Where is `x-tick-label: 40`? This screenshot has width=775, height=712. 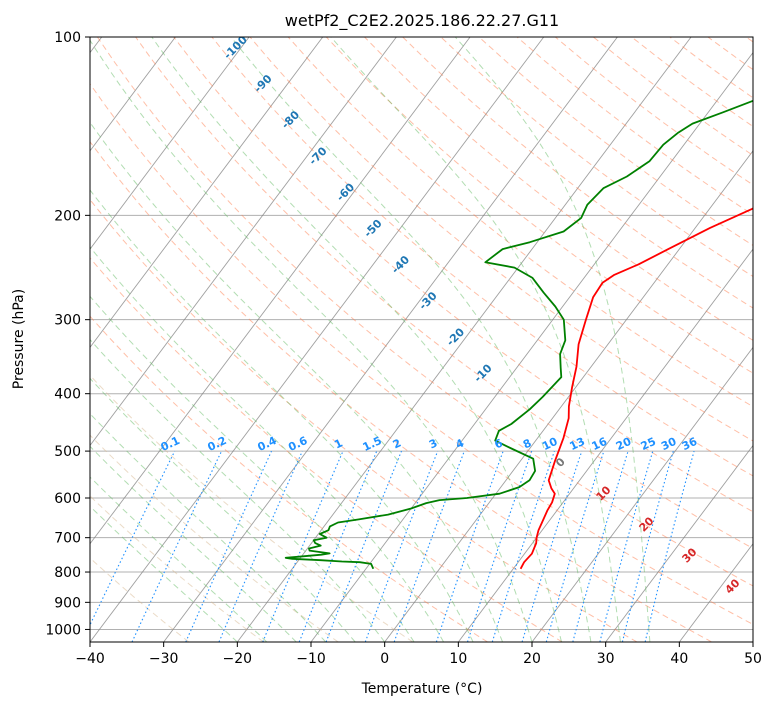
x-tick-label: 40 is located at coordinates (679, 659).